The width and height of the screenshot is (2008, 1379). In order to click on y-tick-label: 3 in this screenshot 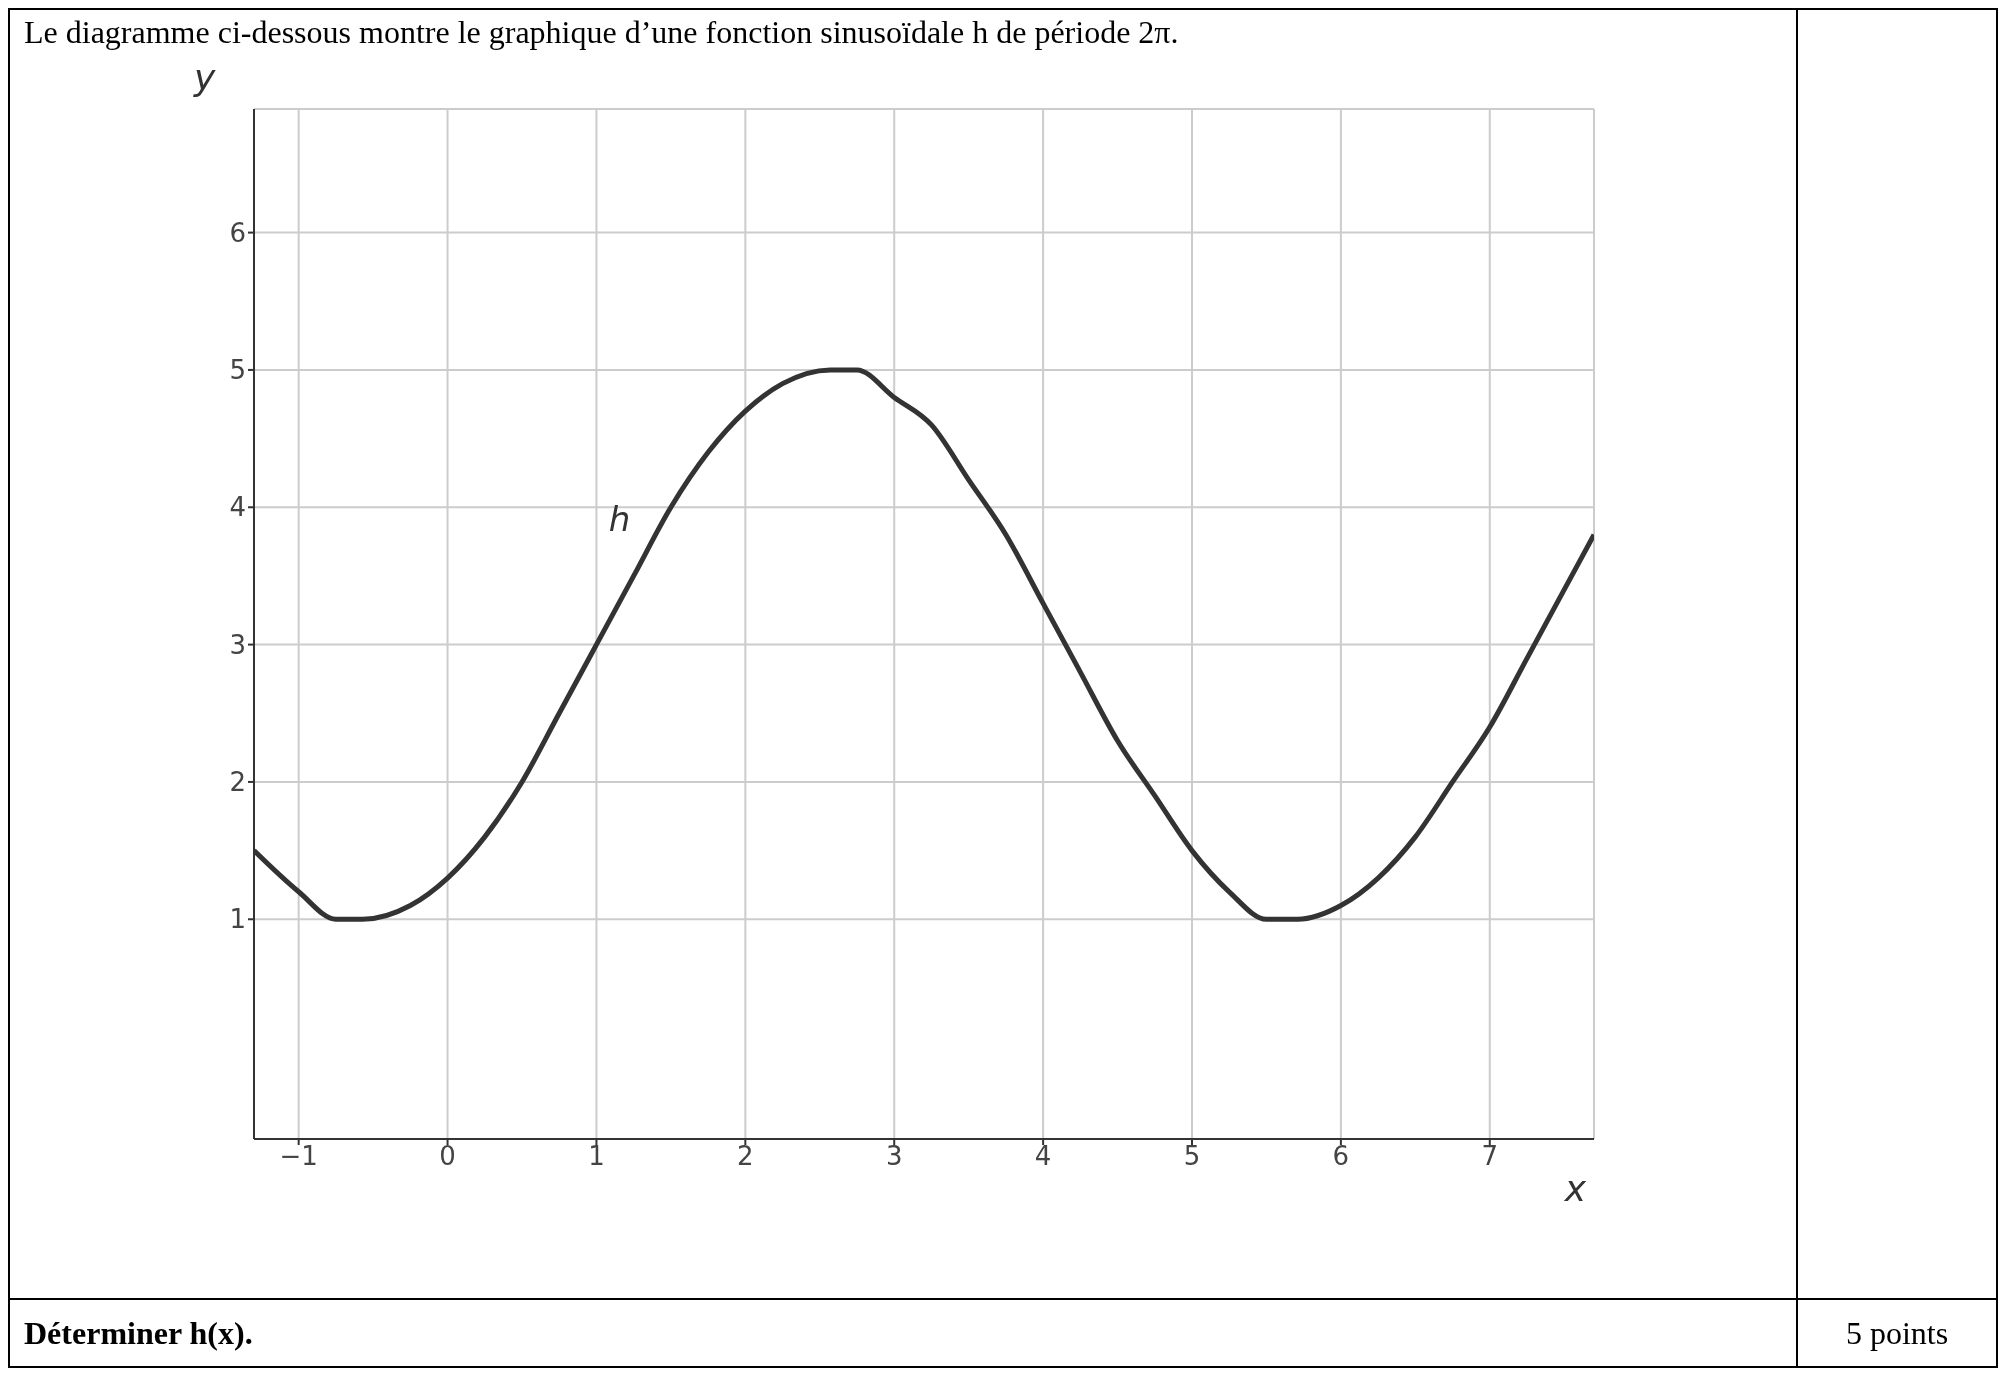, I will do `click(237, 644)`.